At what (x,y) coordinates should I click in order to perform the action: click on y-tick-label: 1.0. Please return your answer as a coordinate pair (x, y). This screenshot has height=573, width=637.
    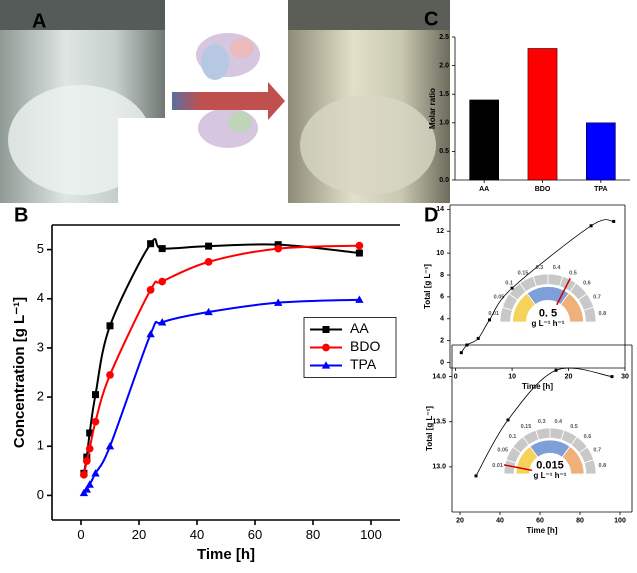
    Looking at the image, I should click on (444, 123).